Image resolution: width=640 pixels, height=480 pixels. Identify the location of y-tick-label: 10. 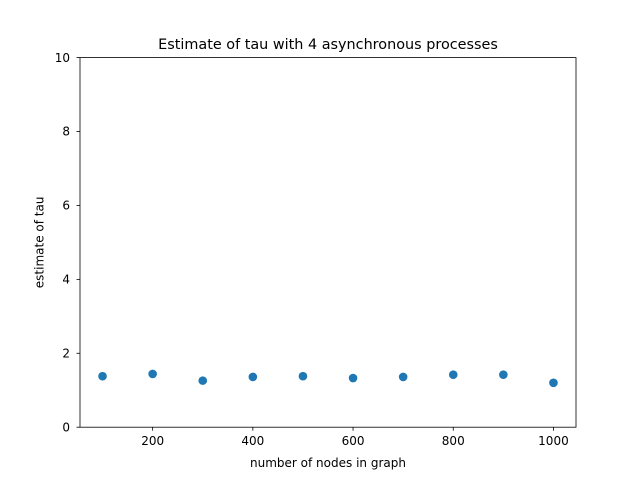
(62, 58).